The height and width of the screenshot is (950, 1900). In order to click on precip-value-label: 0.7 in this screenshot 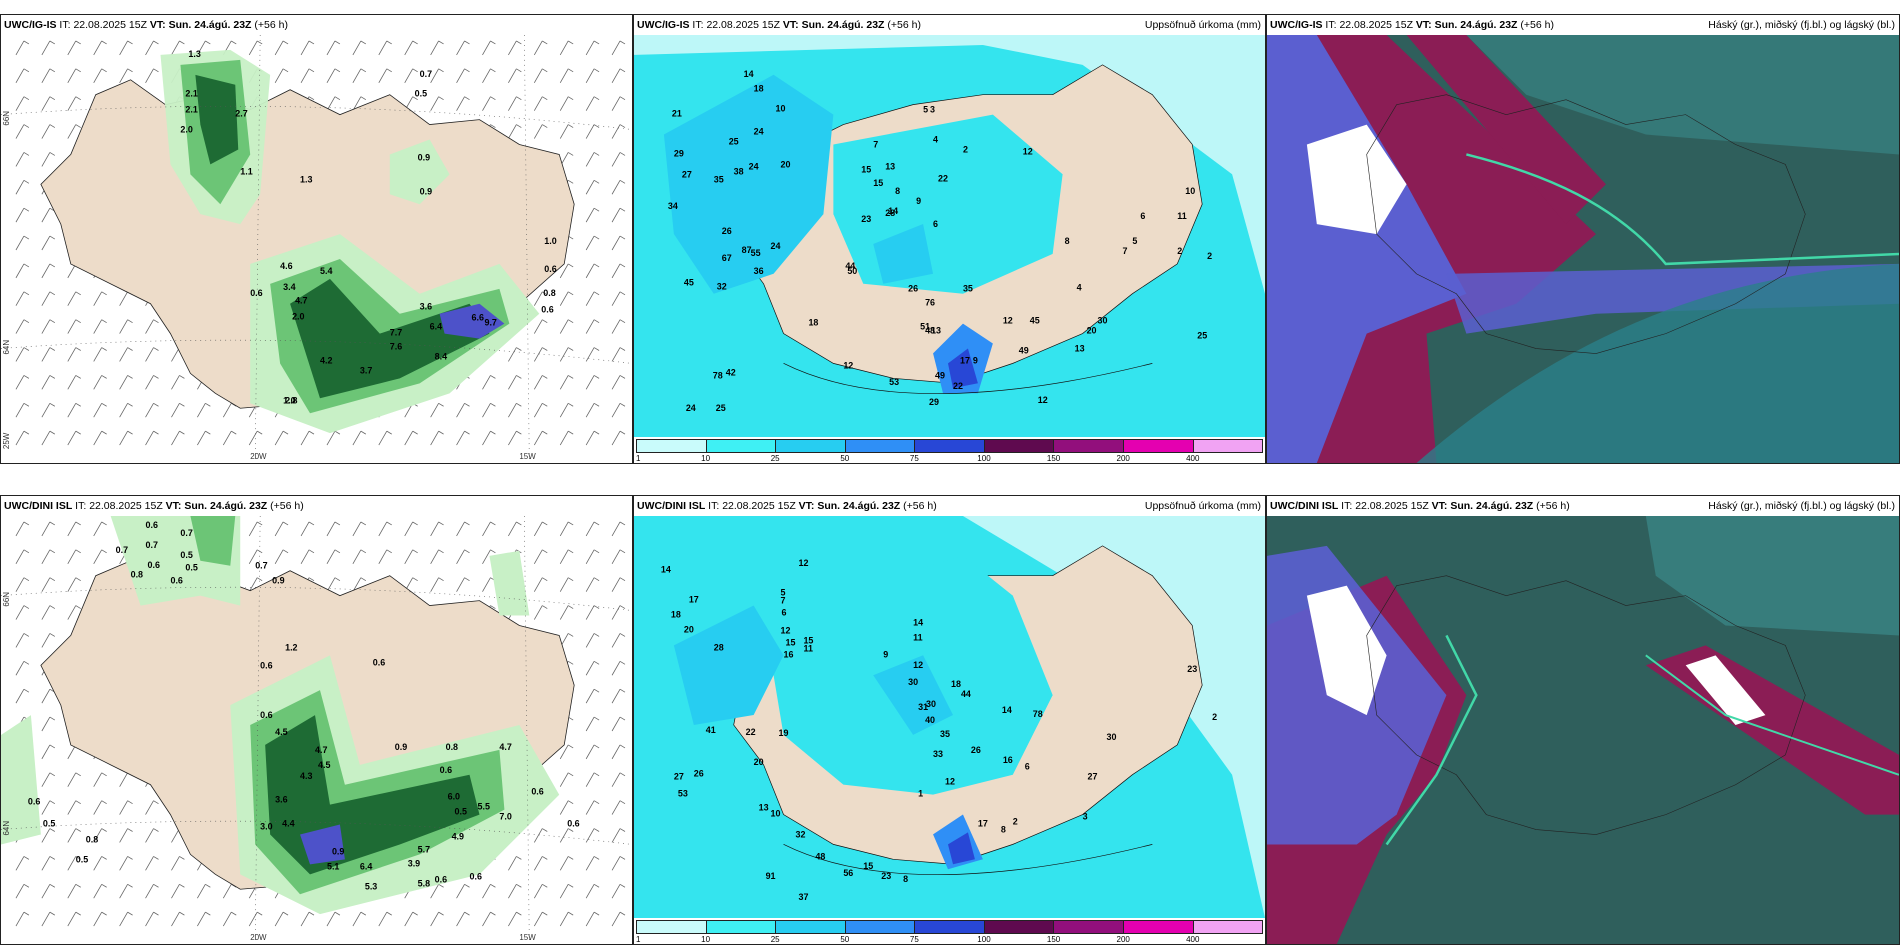, I will do `click(426, 74)`.